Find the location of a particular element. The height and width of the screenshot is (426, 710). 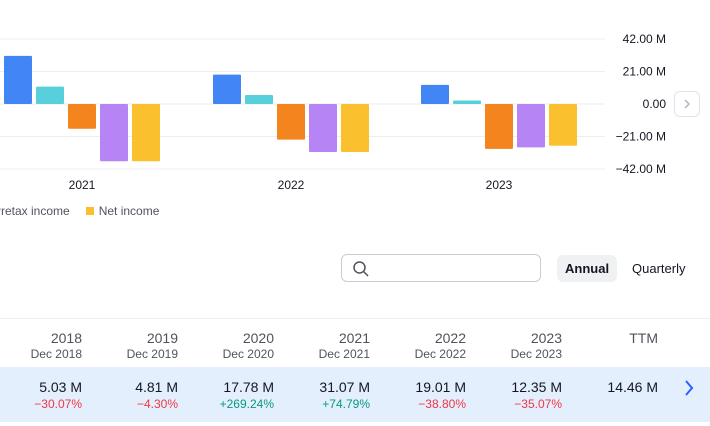

cell-change: −38.80% is located at coordinates (442, 404).